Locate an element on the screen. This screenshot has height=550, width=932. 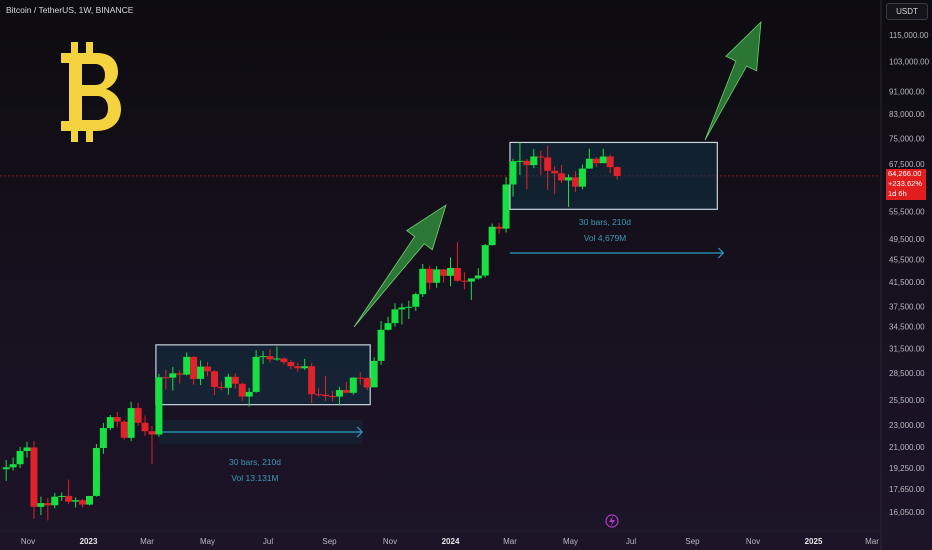
y-tick-label: 34,500.00 is located at coordinates (907, 327).